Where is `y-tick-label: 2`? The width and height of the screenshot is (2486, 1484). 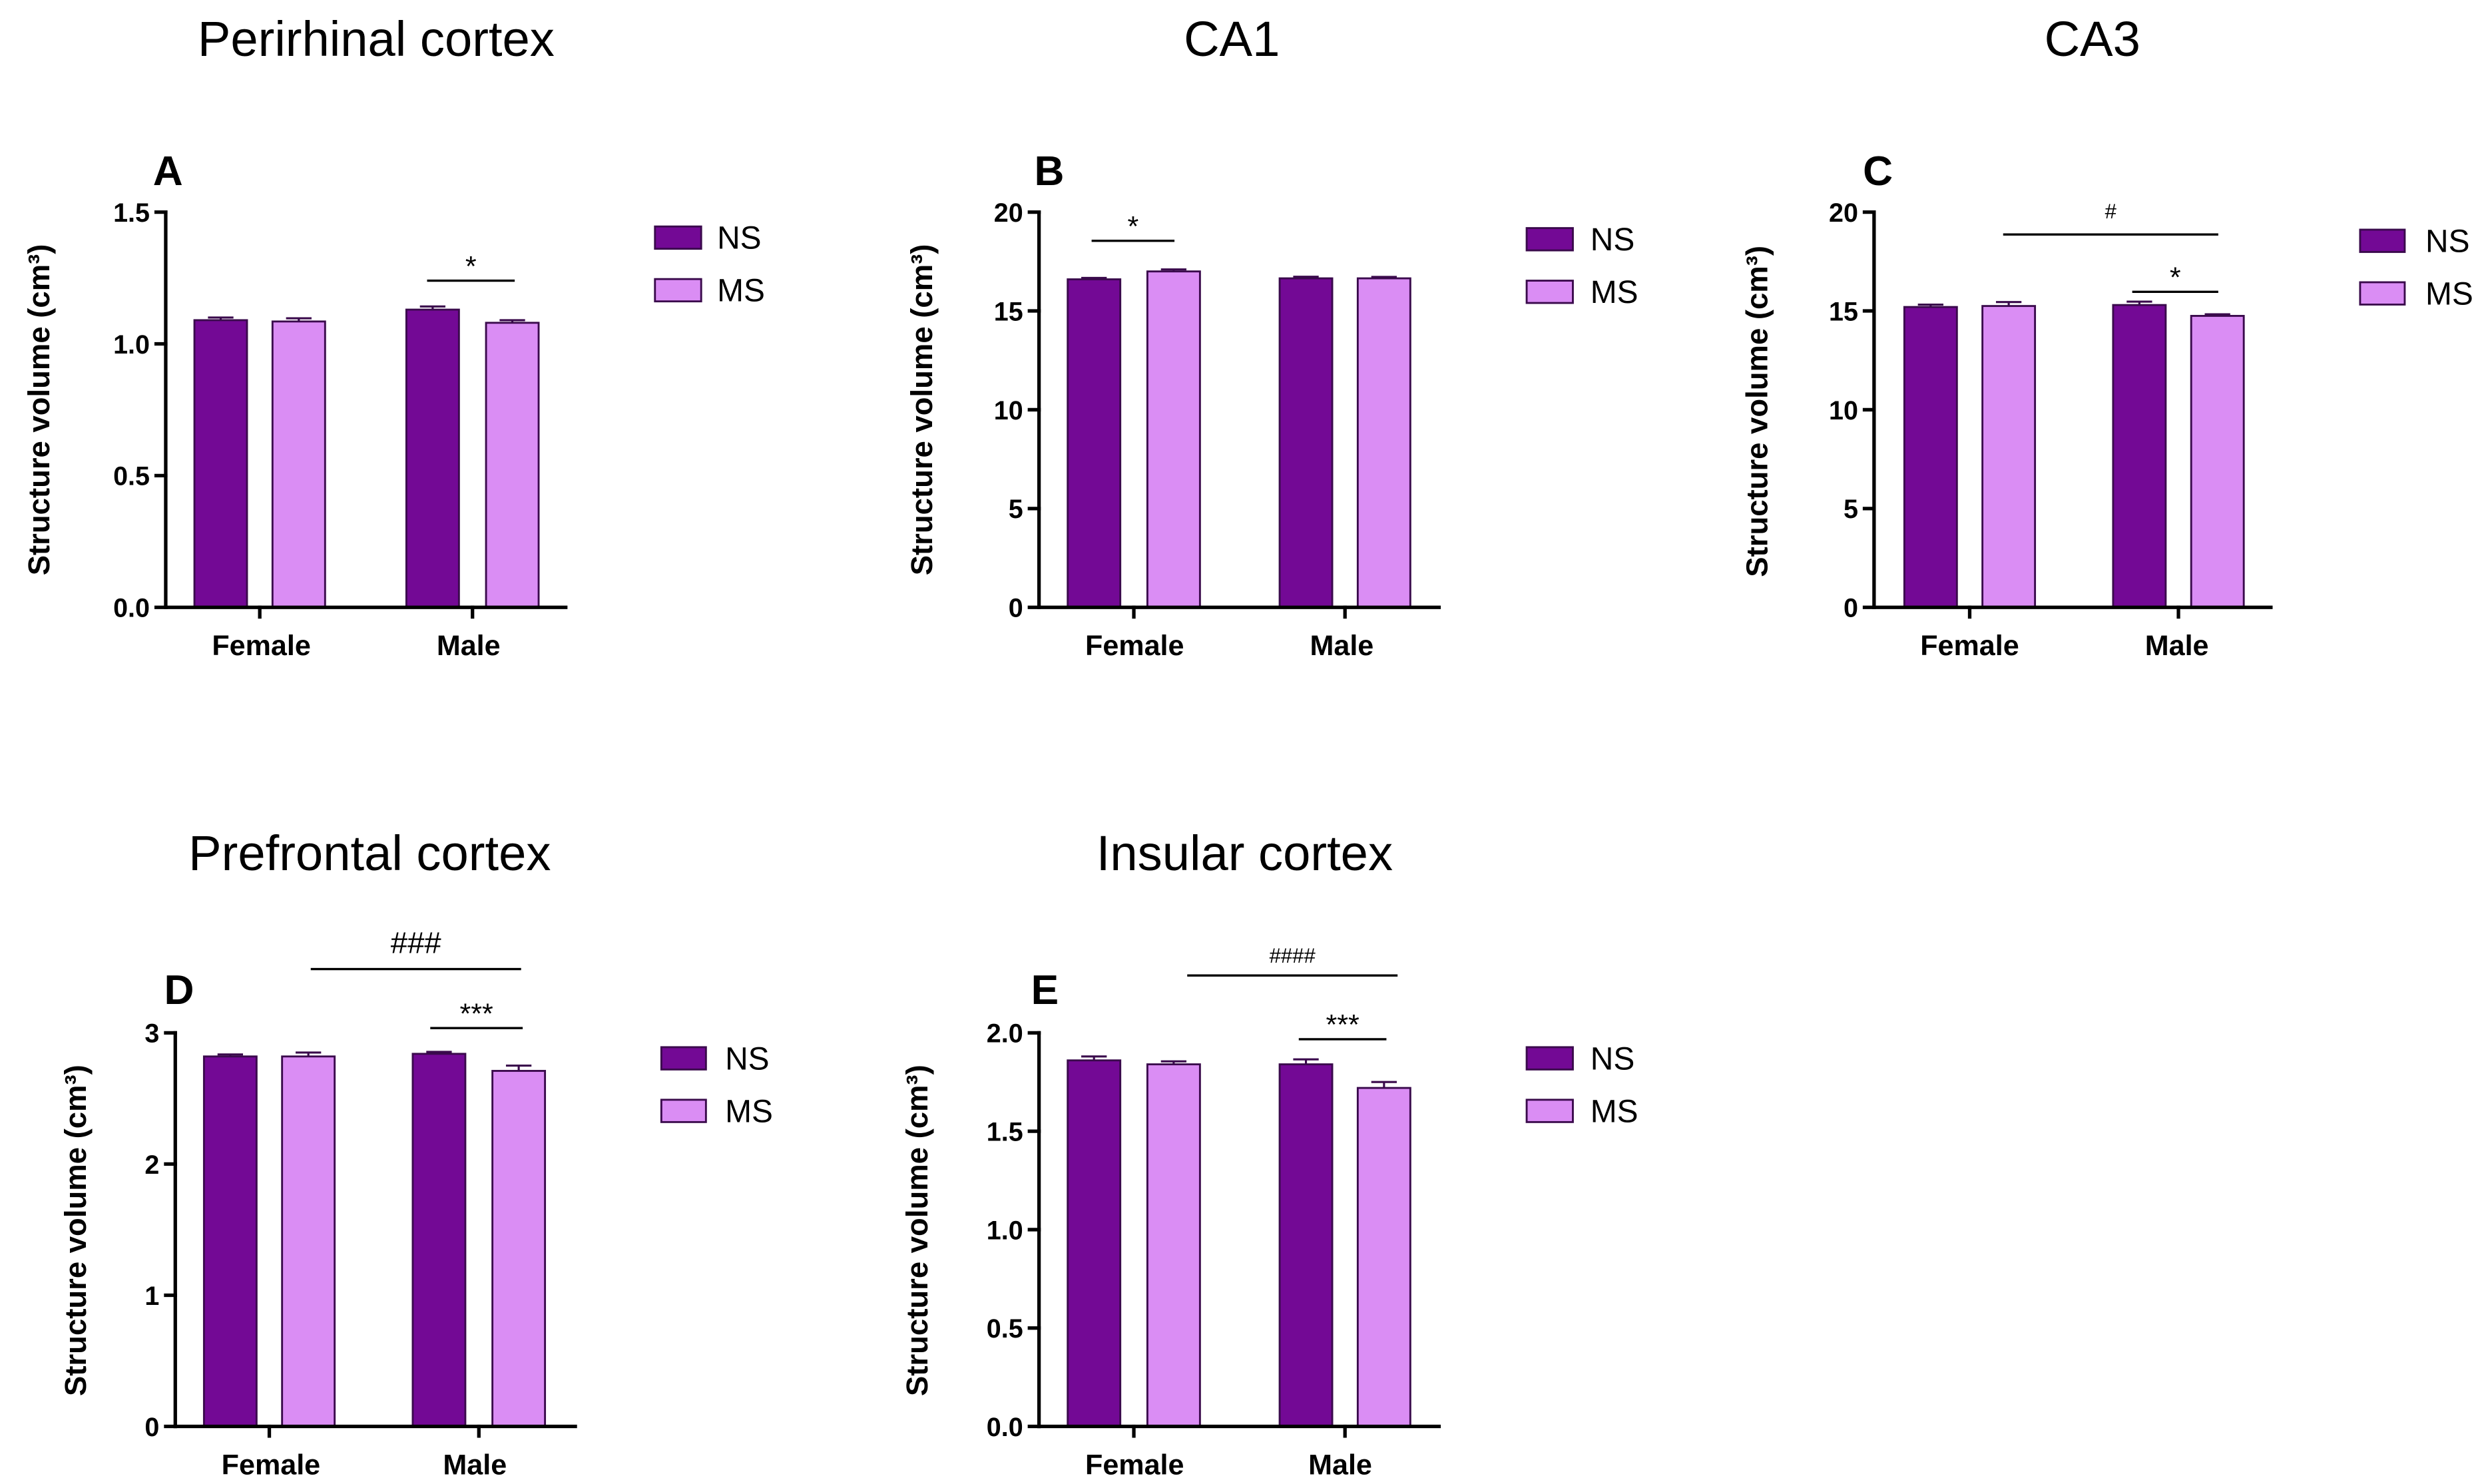 y-tick-label: 2 is located at coordinates (151, 1165).